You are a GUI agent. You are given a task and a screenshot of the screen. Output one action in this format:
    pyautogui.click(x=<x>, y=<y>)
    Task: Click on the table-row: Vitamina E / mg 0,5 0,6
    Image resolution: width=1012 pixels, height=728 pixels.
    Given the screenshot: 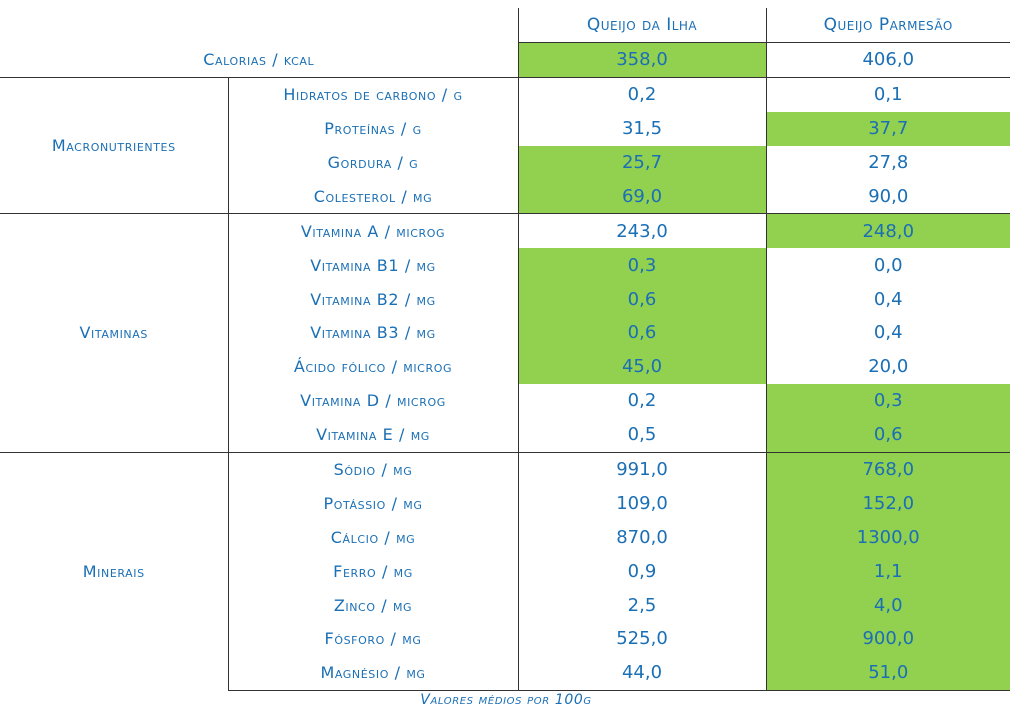 What is the action you would take?
    pyautogui.click(x=505, y=435)
    